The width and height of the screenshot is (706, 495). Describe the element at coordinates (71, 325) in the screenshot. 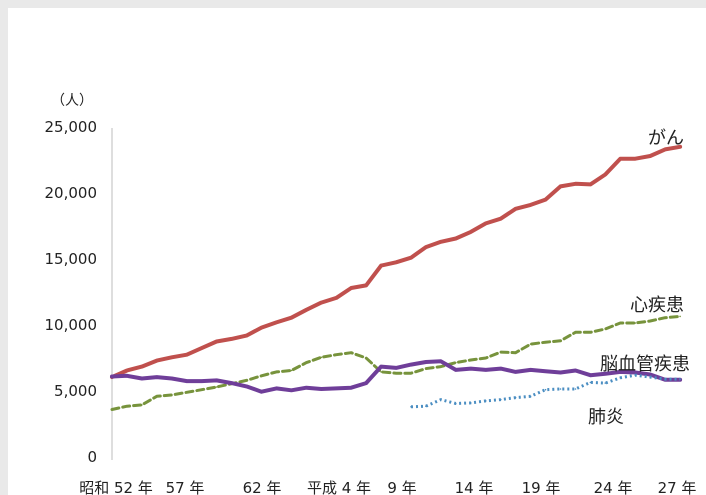

I see `y-tick-label: 10,000` at that location.